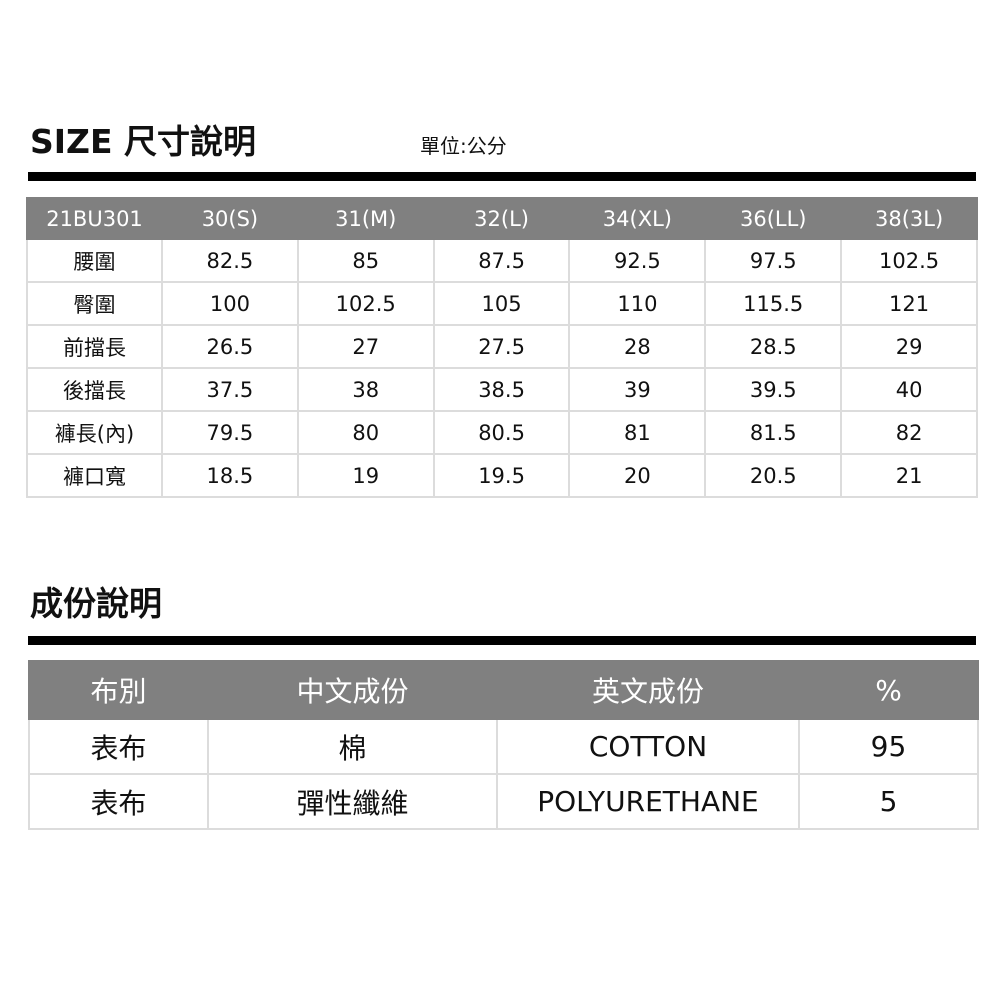  I want to click on size-header-cell: 31(M), so click(365, 218).